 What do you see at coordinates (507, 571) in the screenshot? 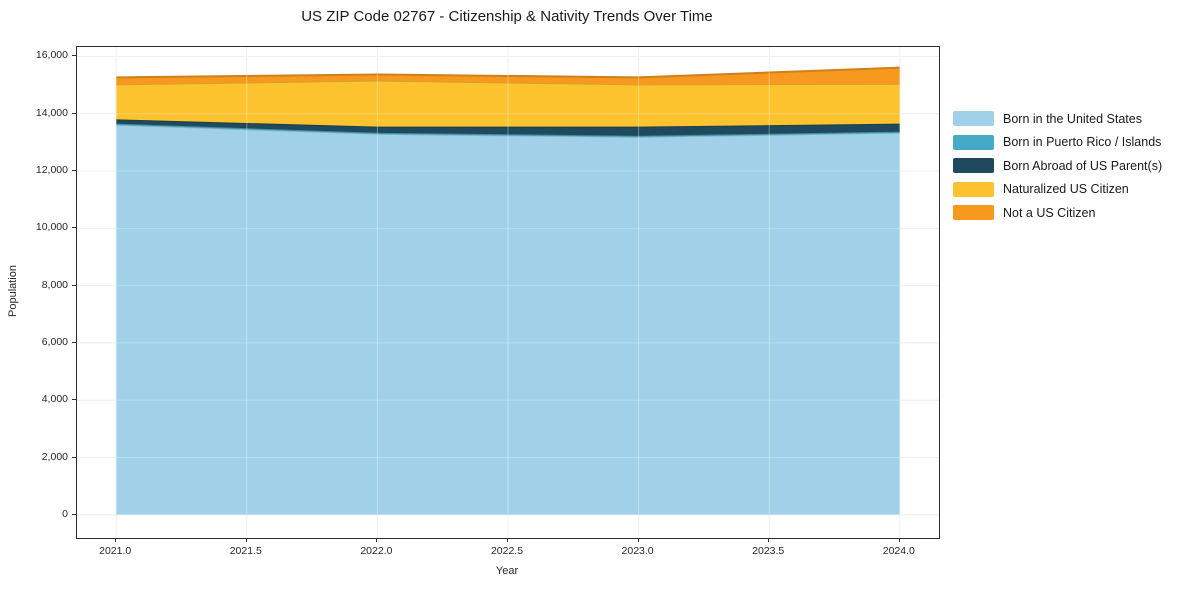
I see `x-axis-label: Year` at bounding box center [507, 571].